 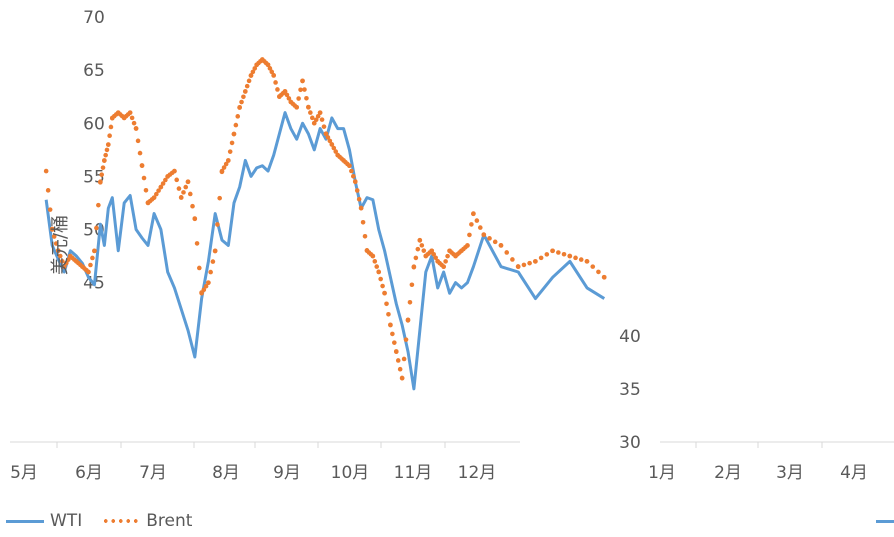 I want to click on x-tick-label: 10月, so click(x=350, y=473).